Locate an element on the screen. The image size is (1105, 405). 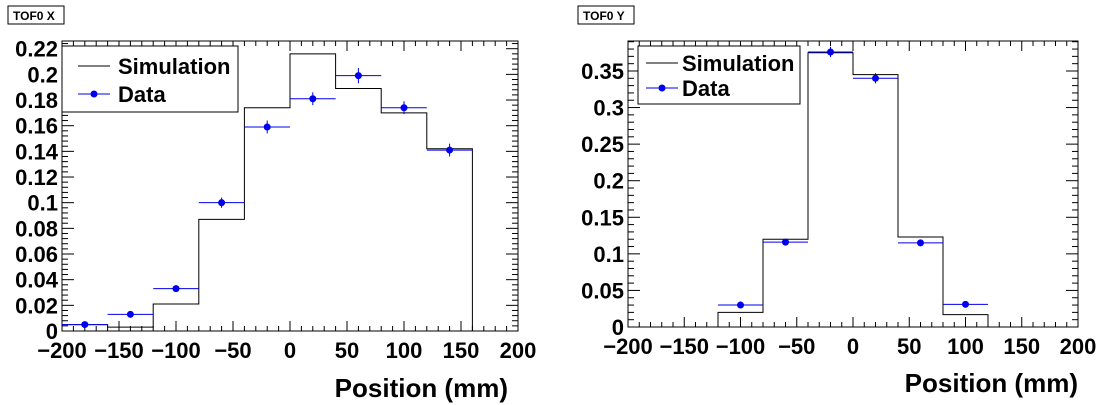
y-tick-label: 0.02 is located at coordinates (36, 305).